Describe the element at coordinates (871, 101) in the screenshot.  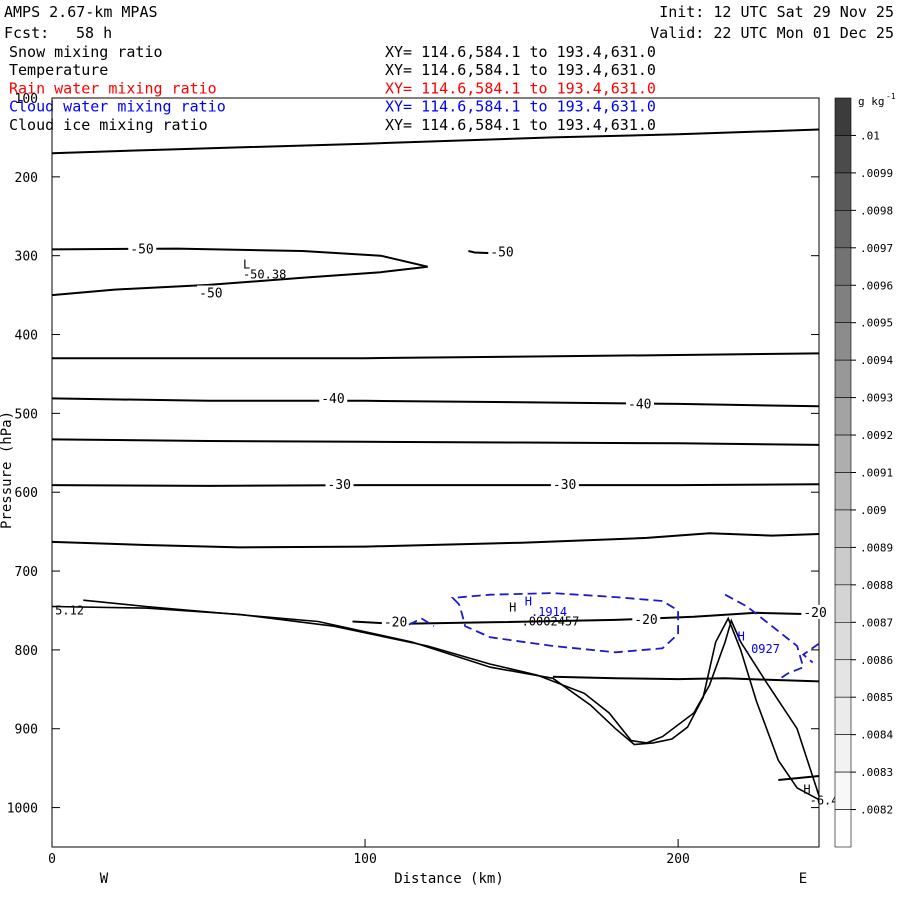
I see `colorbar-unit: g kg` at that location.